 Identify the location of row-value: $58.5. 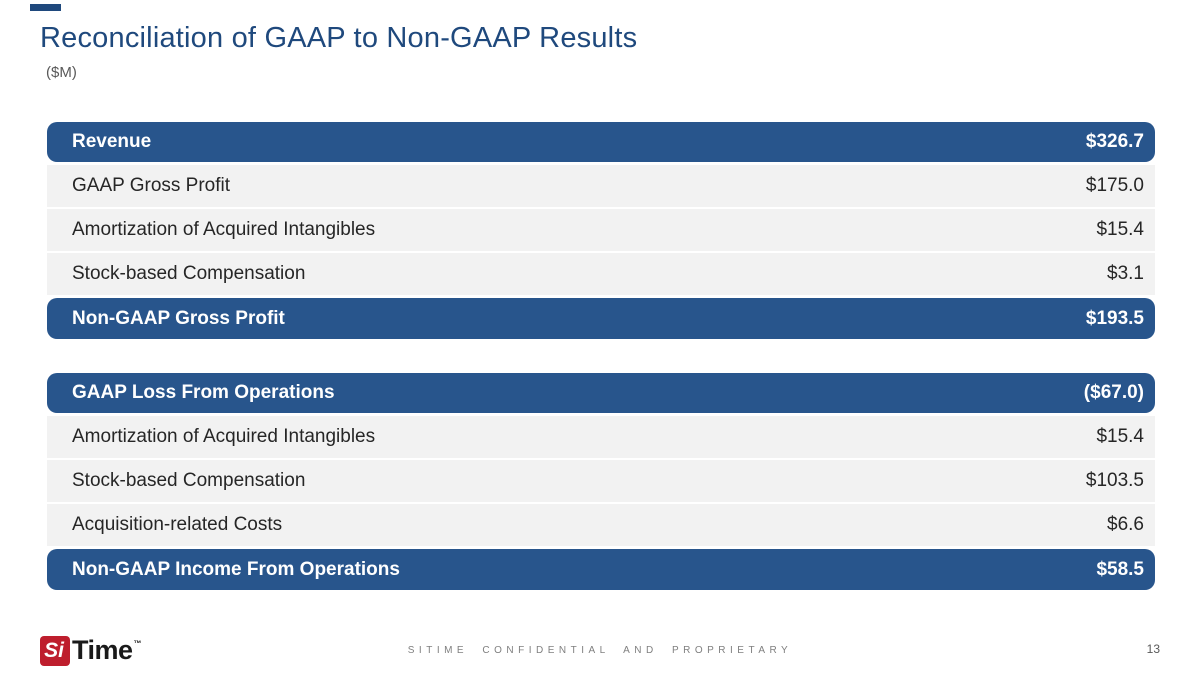
(1120, 569).